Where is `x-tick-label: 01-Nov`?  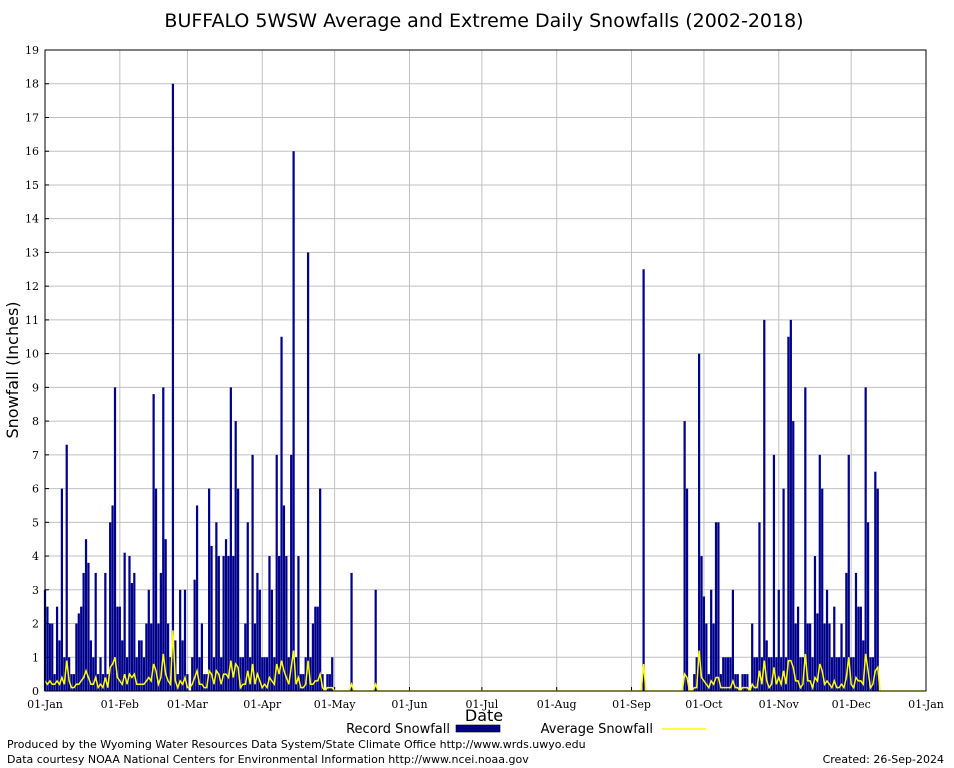 x-tick-label: 01-Nov is located at coordinates (779, 704).